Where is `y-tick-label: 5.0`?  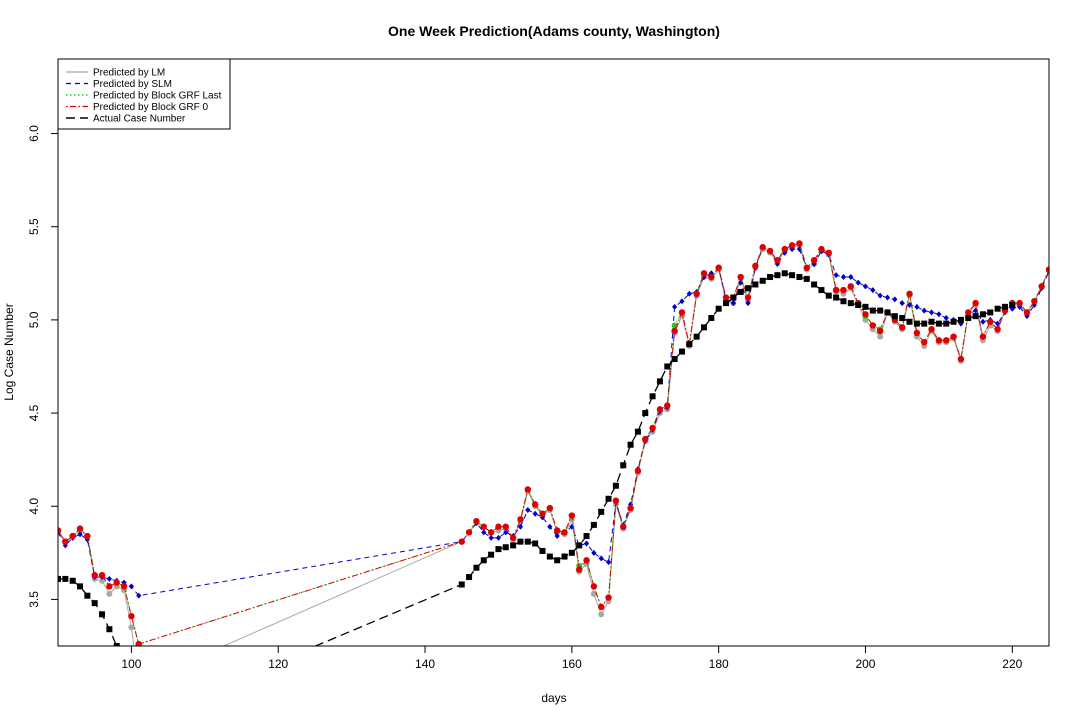 y-tick-label: 5.0 is located at coordinates (34, 319).